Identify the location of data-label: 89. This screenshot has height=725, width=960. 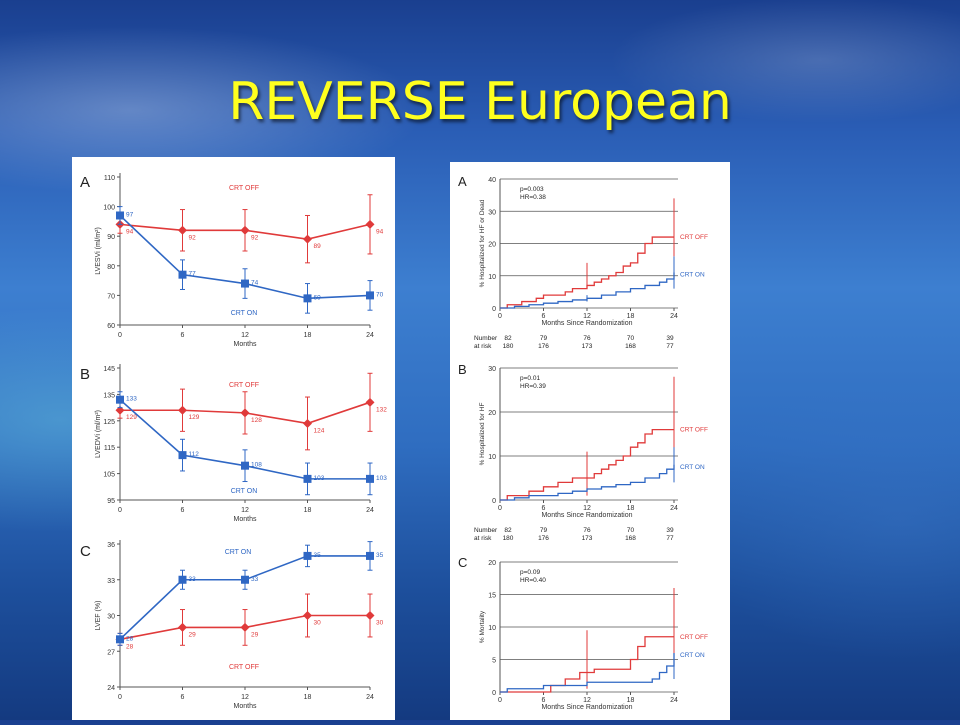
(318, 246).